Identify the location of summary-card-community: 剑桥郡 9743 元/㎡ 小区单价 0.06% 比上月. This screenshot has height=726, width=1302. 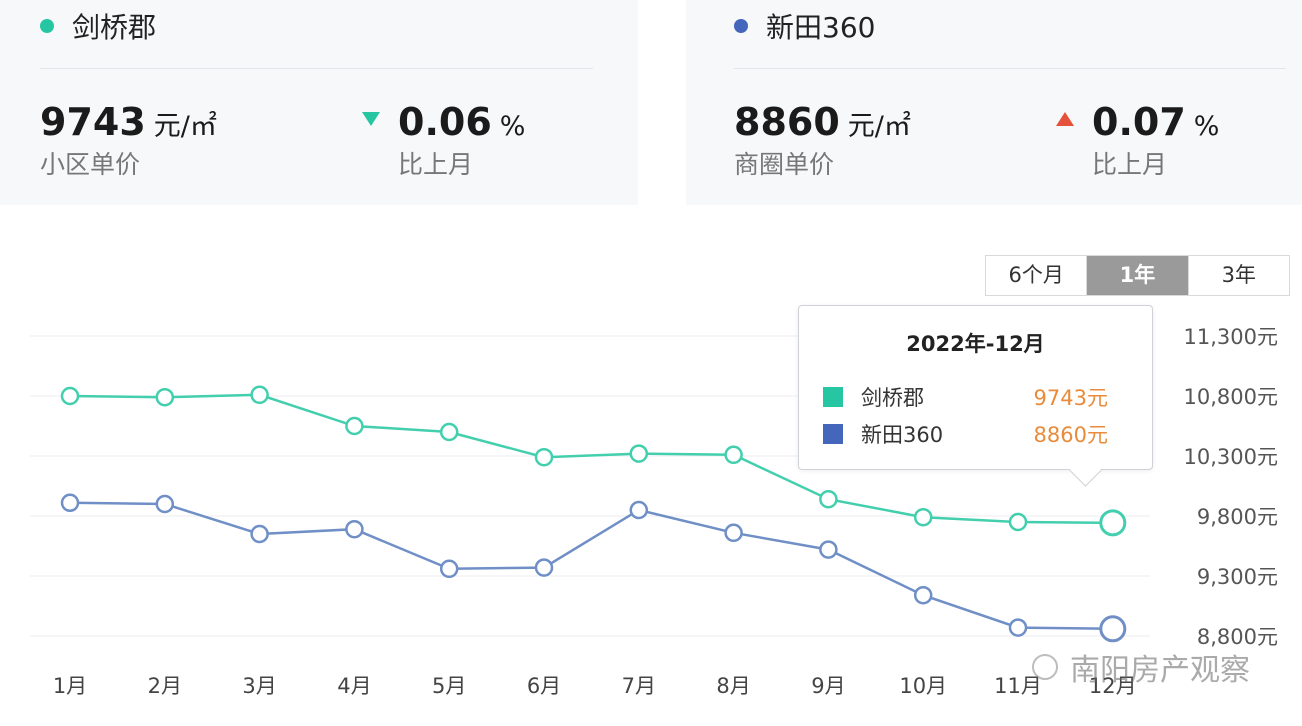
(319, 102).